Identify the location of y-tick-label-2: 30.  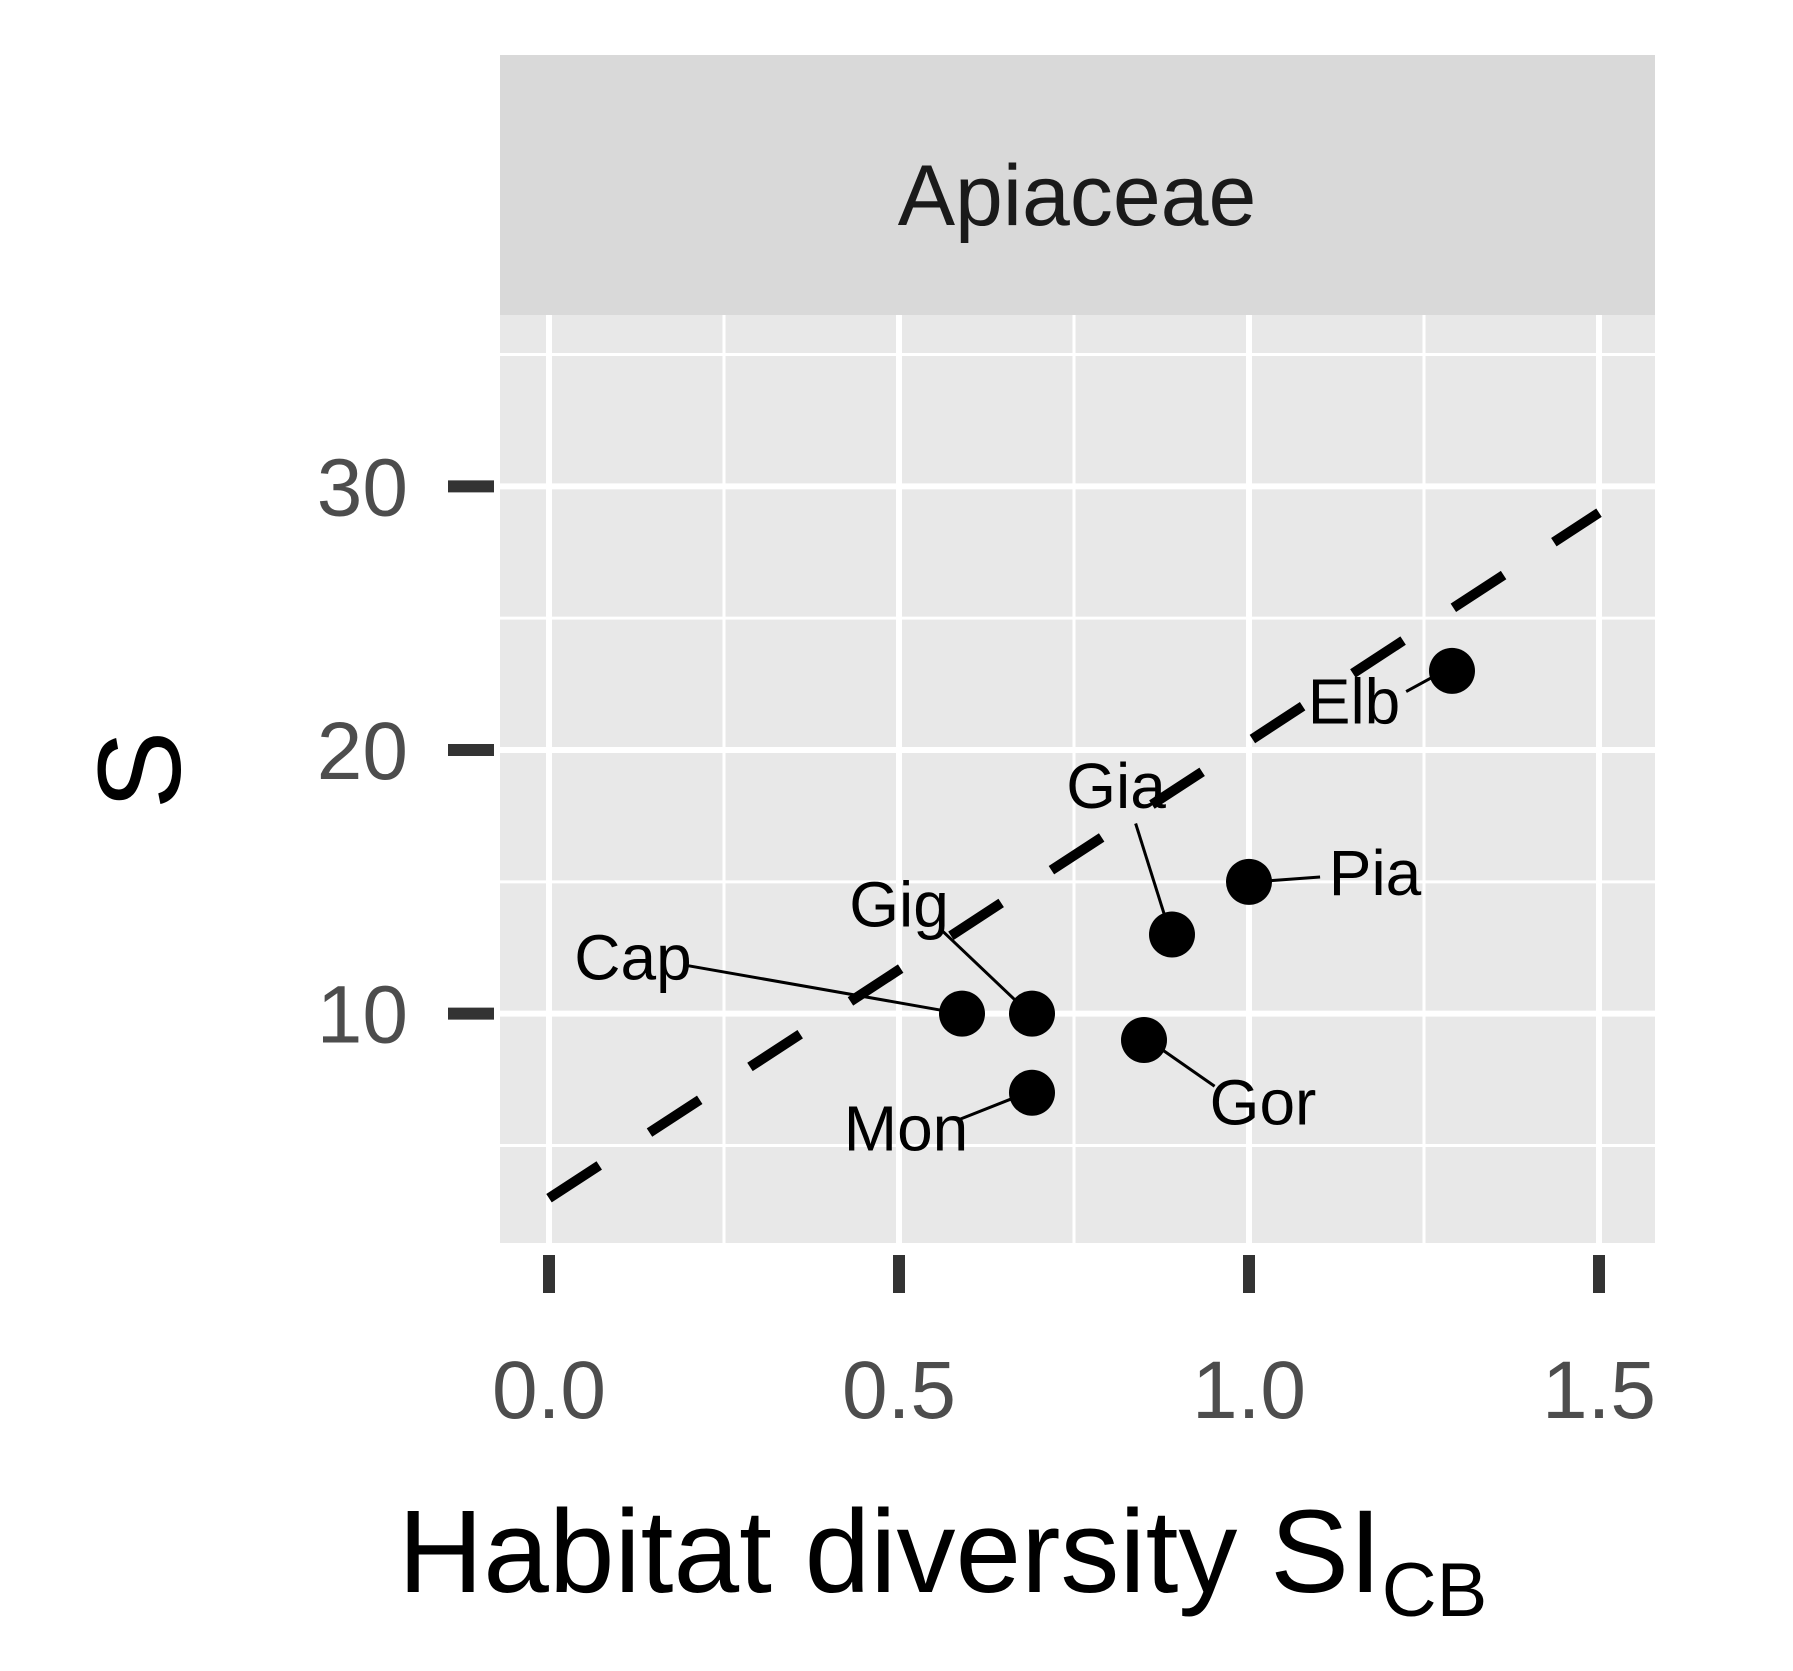
(362, 487).